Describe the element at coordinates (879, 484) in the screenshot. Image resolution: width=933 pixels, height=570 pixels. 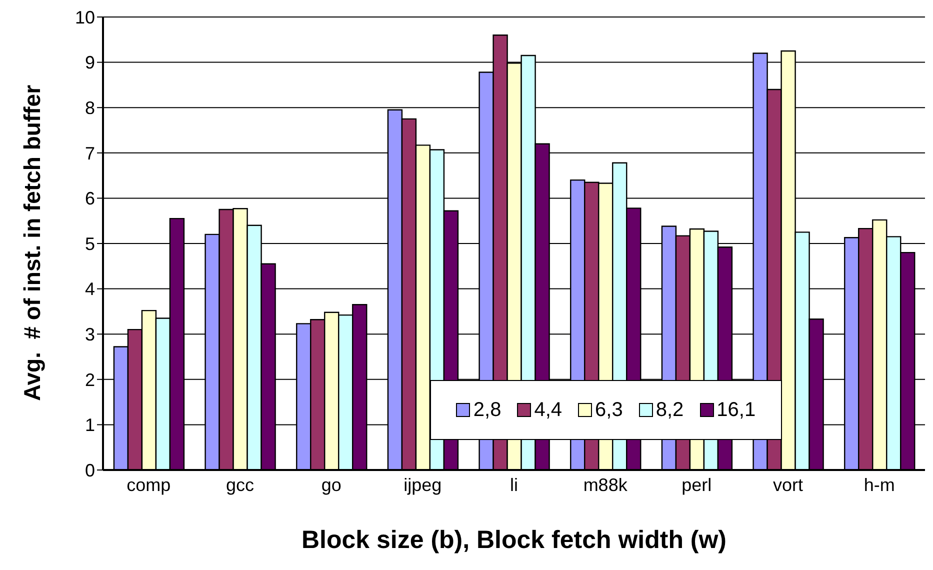
I see `x-tick-label: h-m` at that location.